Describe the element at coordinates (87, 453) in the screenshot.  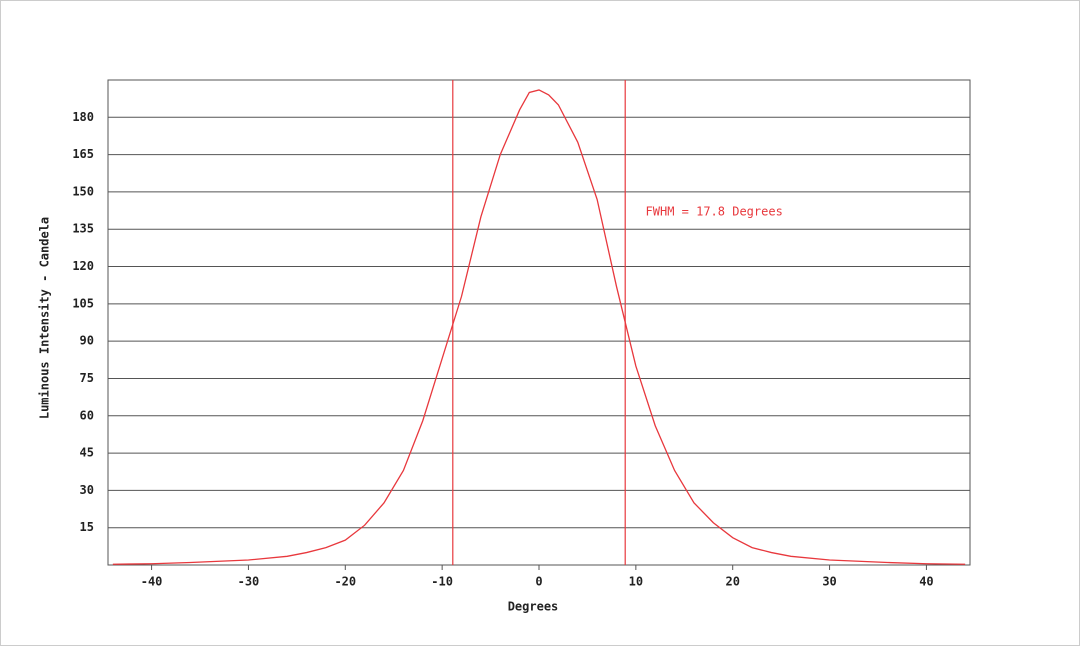
I see `y-tick-label: 45` at that location.